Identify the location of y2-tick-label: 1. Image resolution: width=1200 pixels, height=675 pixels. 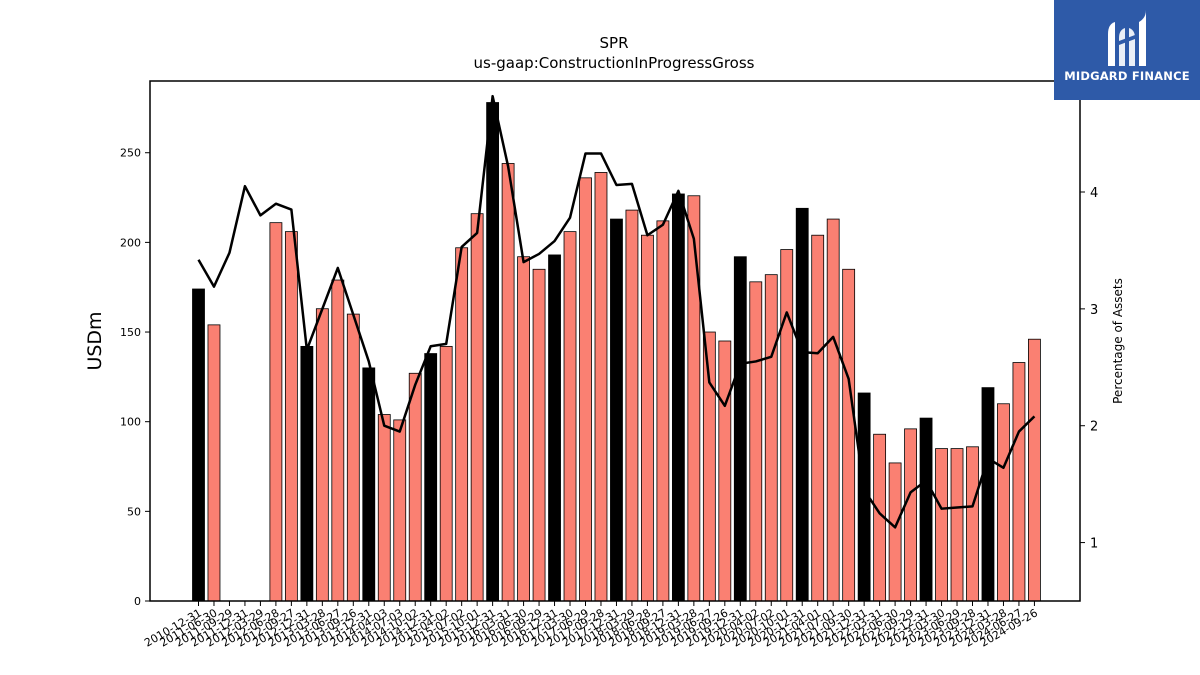
(1094, 544).